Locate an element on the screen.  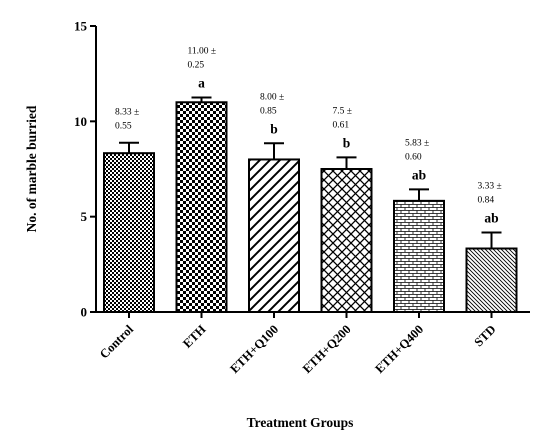
error-label: 0.85 is located at coordinates (268, 111).